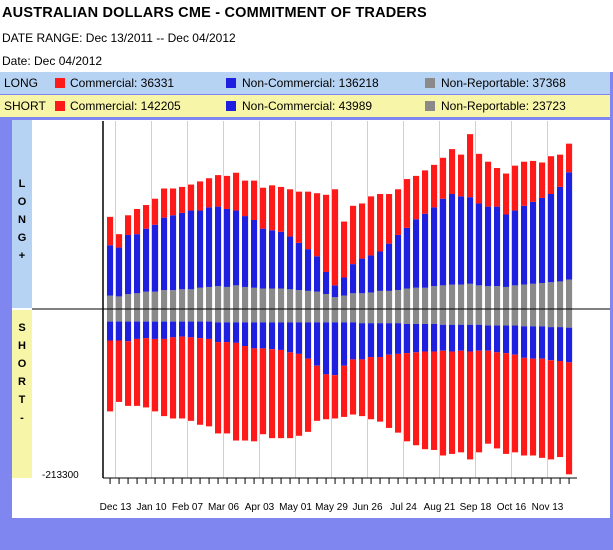 The image size is (613, 550). I want to click on short-commercial-value: Commercial: 142205, so click(125, 106).